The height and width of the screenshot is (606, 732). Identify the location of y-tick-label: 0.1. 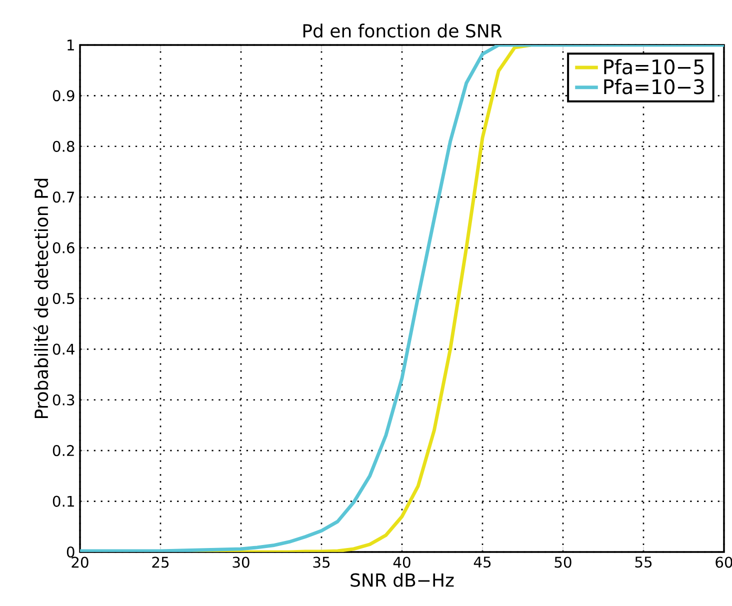
(63, 501).